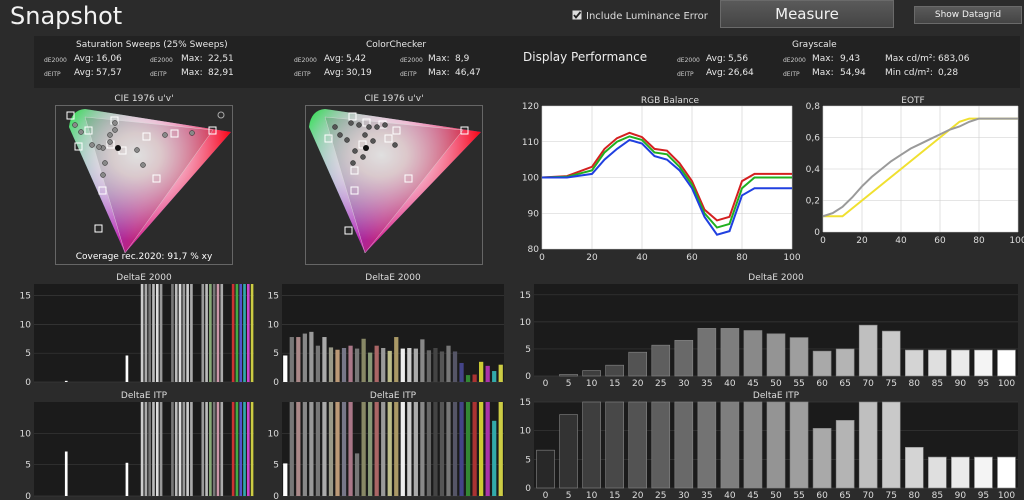  Describe the element at coordinates (688, 60) in the screenshot. I see `gs-de-label: dE2000` at that location.